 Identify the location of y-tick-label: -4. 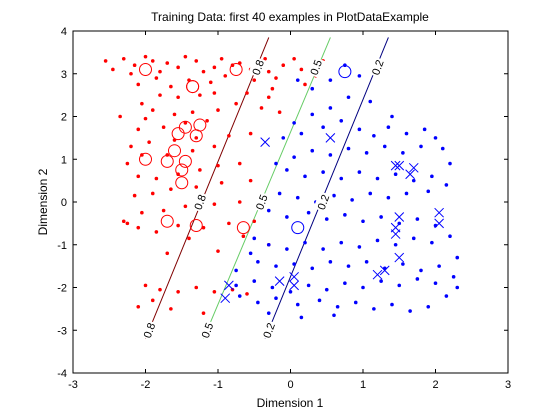
(62, 374).